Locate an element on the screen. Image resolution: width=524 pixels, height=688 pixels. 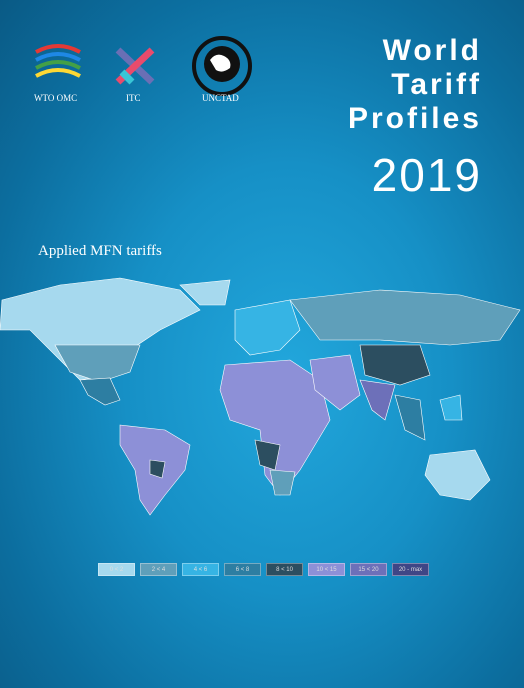
year: 2019 is located at coordinates (426, 175).